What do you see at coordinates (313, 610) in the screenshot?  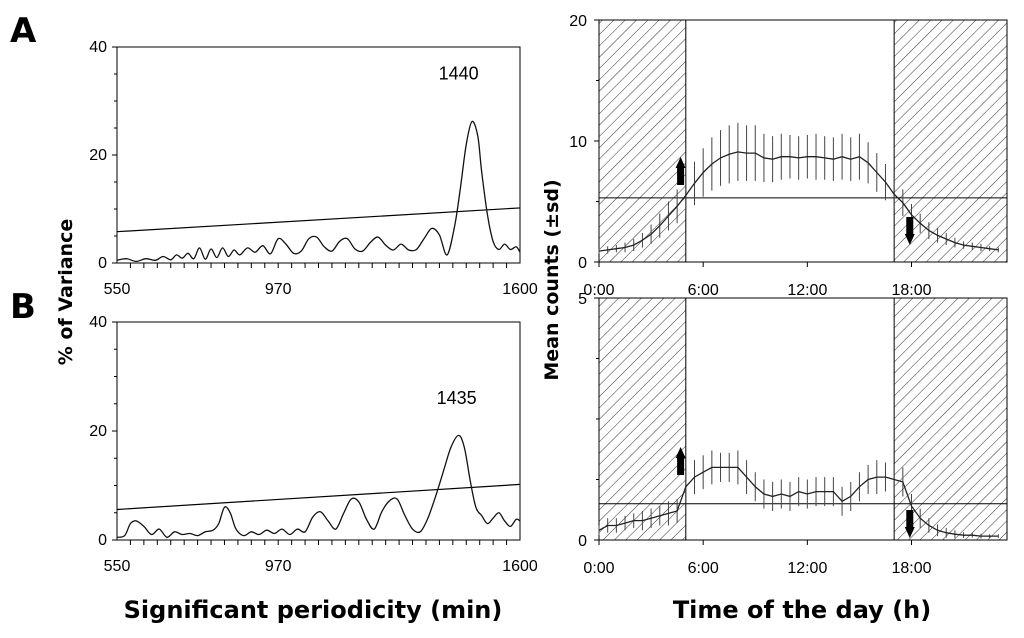 I see `left-x-axis-title: Significant periodicity (min)` at bounding box center [313, 610].